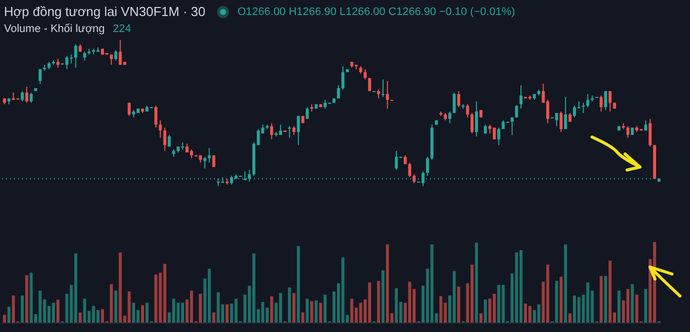  What do you see at coordinates (105, 11) in the screenshot?
I see `chart-title: Hợp đồng tương lai VN30F1M · 30` at bounding box center [105, 11].